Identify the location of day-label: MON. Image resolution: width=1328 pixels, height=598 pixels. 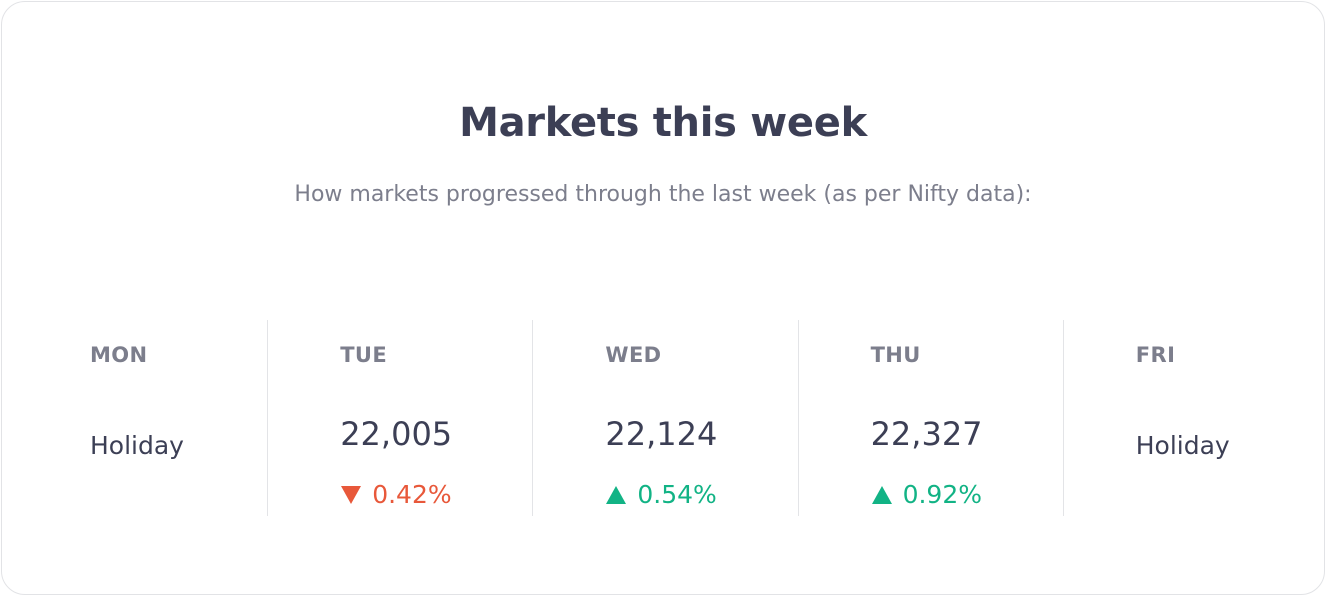
(119, 355).